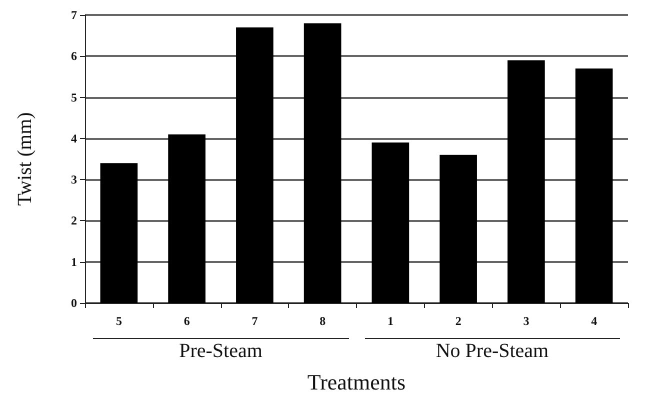 This screenshot has width=656, height=403. Describe the element at coordinates (390, 321) in the screenshot. I see `x-tick-label: 1` at that location.